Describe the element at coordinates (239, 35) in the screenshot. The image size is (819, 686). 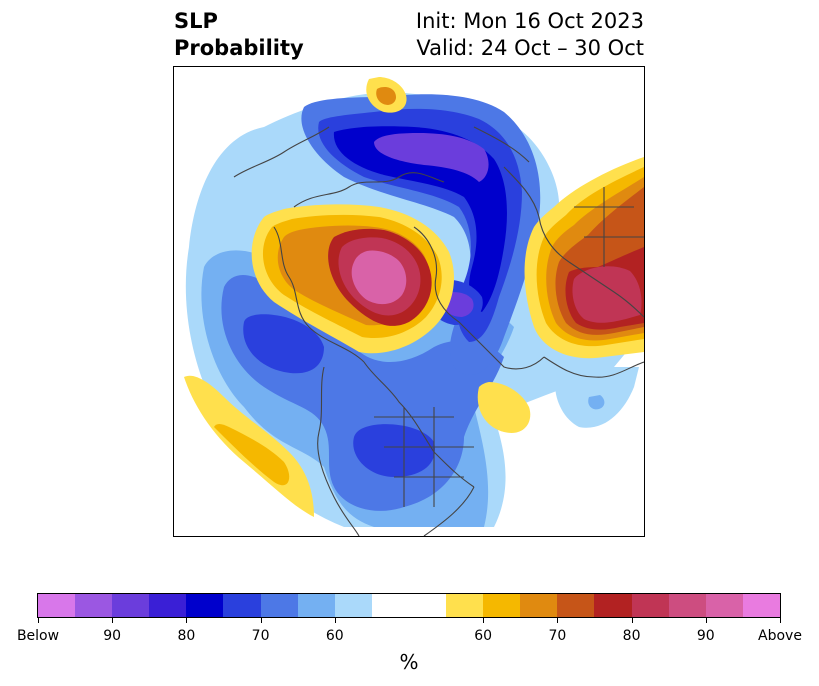
I see `map-title: SLP Probability` at that location.